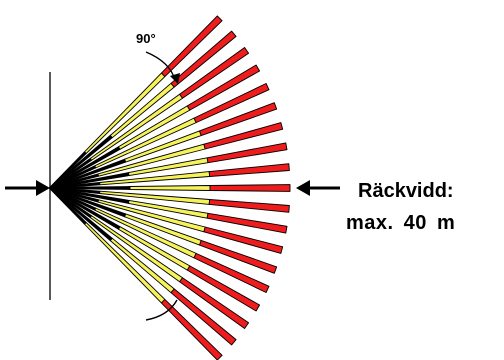 This screenshot has width=504, height=360. I want to click on angle-label: 90°, so click(146, 38).